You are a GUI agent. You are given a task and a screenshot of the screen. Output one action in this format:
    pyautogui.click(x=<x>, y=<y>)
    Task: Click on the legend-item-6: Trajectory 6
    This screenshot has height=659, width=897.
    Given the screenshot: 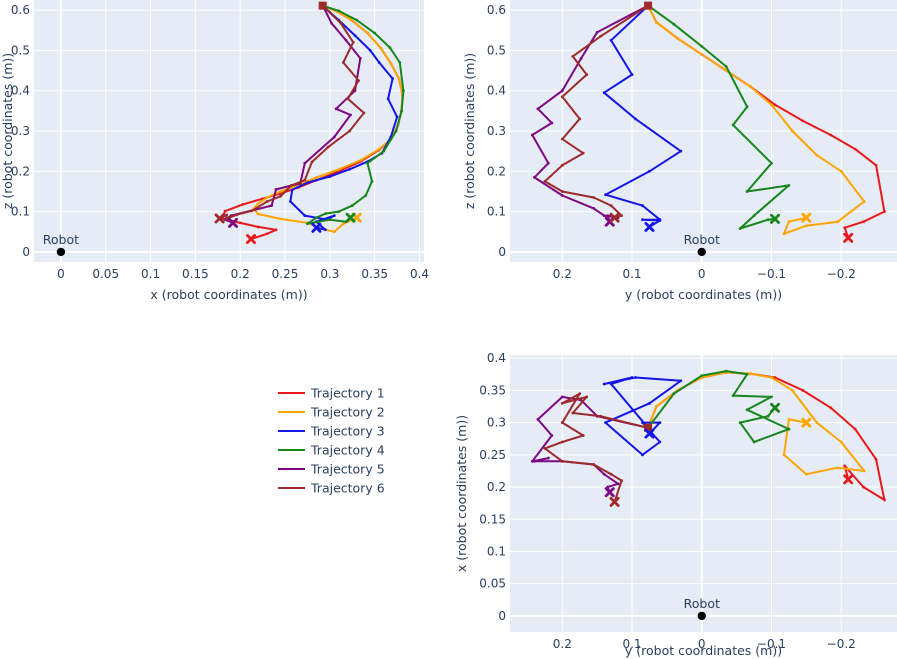 What is the action you would take?
    pyautogui.click(x=331, y=488)
    